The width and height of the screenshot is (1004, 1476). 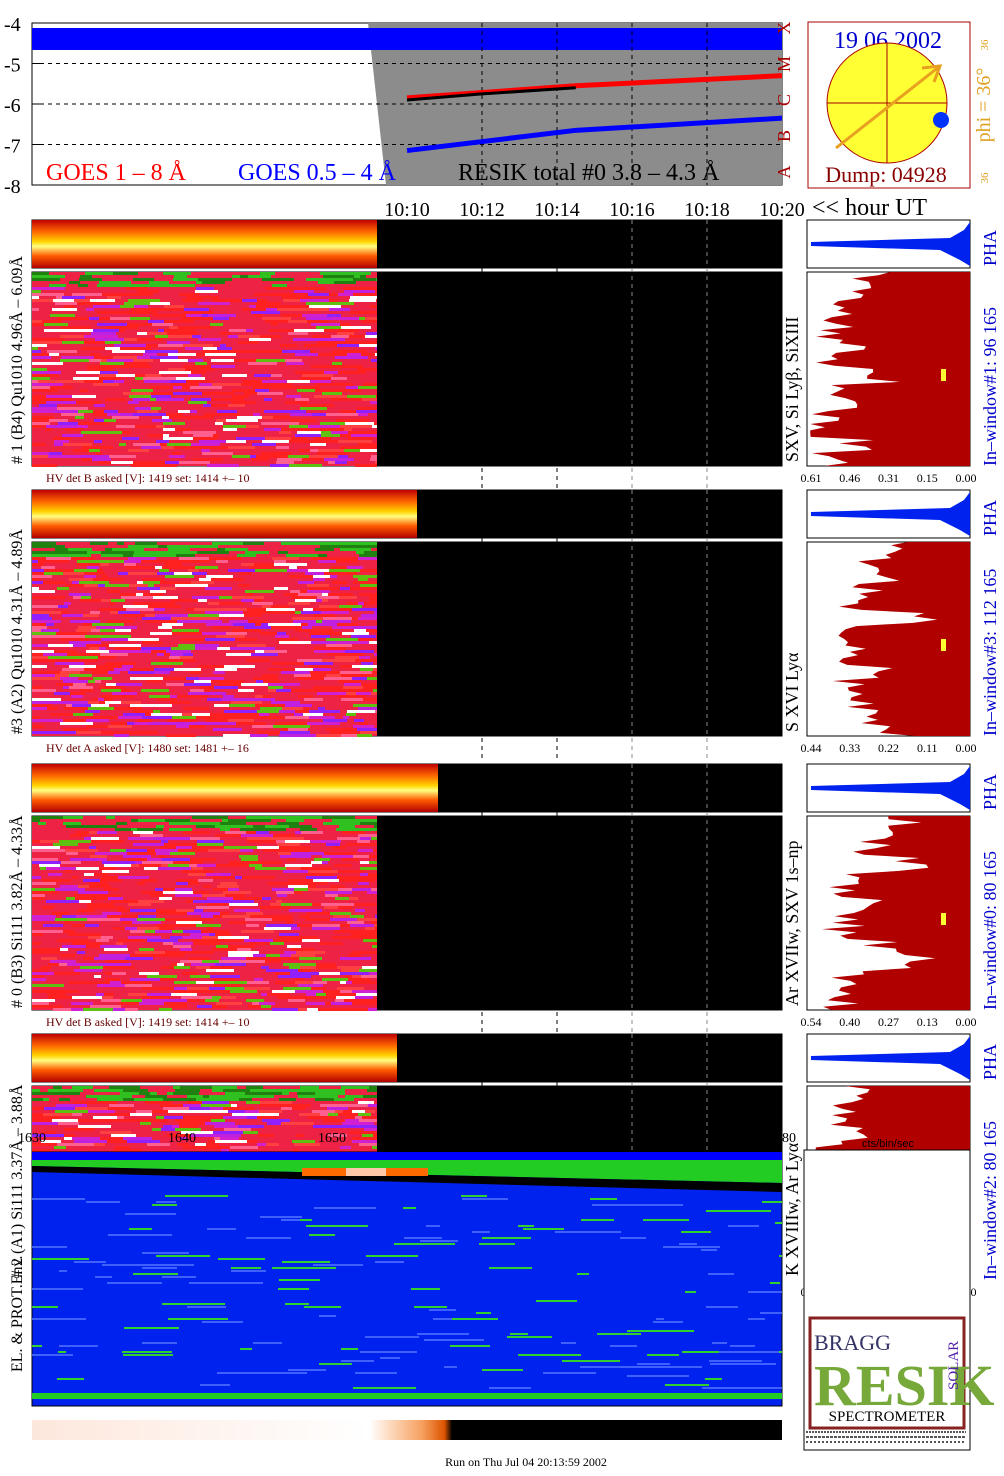 I want to click on legend-resik: RESIK total #0 3.8 – 4.3 Å, so click(x=589, y=173).